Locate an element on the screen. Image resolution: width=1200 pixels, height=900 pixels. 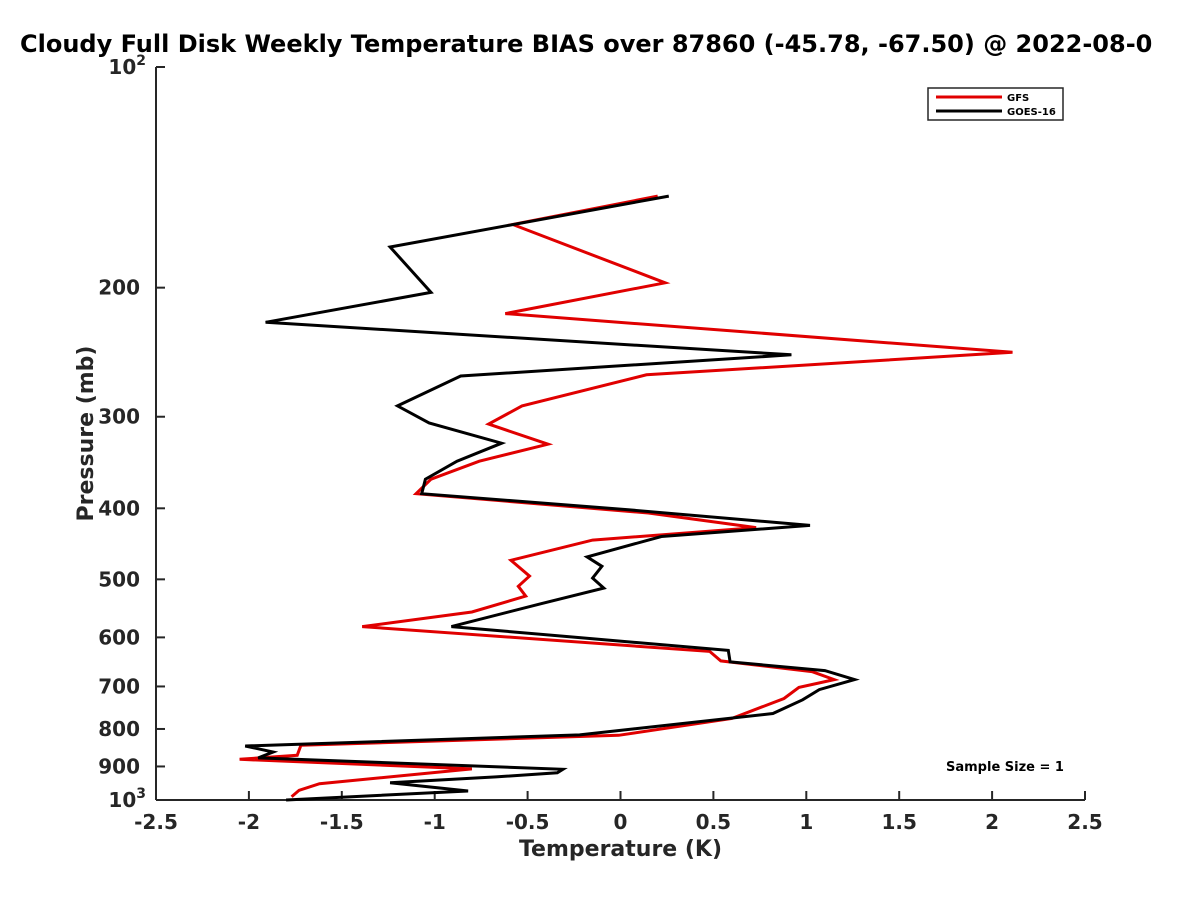
x-tick-label: 1.5 is located at coordinates (898, 822).